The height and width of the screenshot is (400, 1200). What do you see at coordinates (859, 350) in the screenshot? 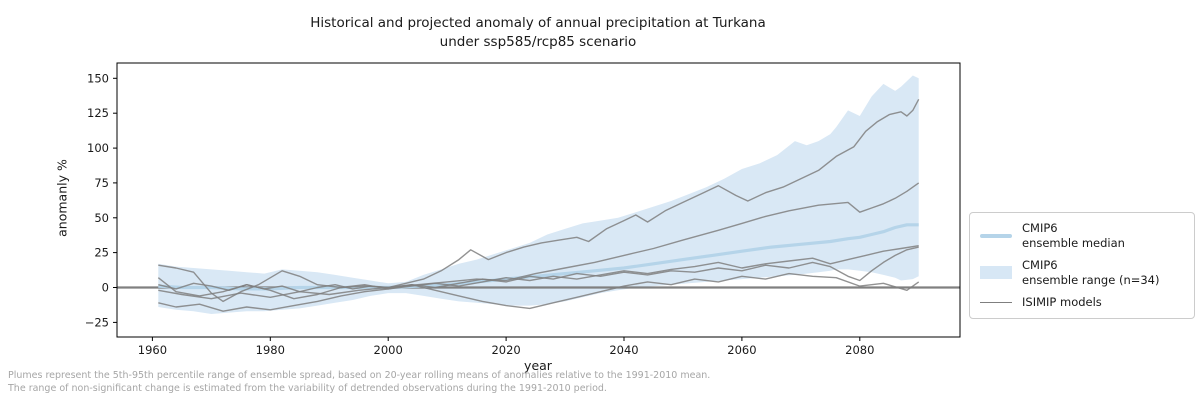
I see `x-tick-label: 2080` at bounding box center [859, 350].